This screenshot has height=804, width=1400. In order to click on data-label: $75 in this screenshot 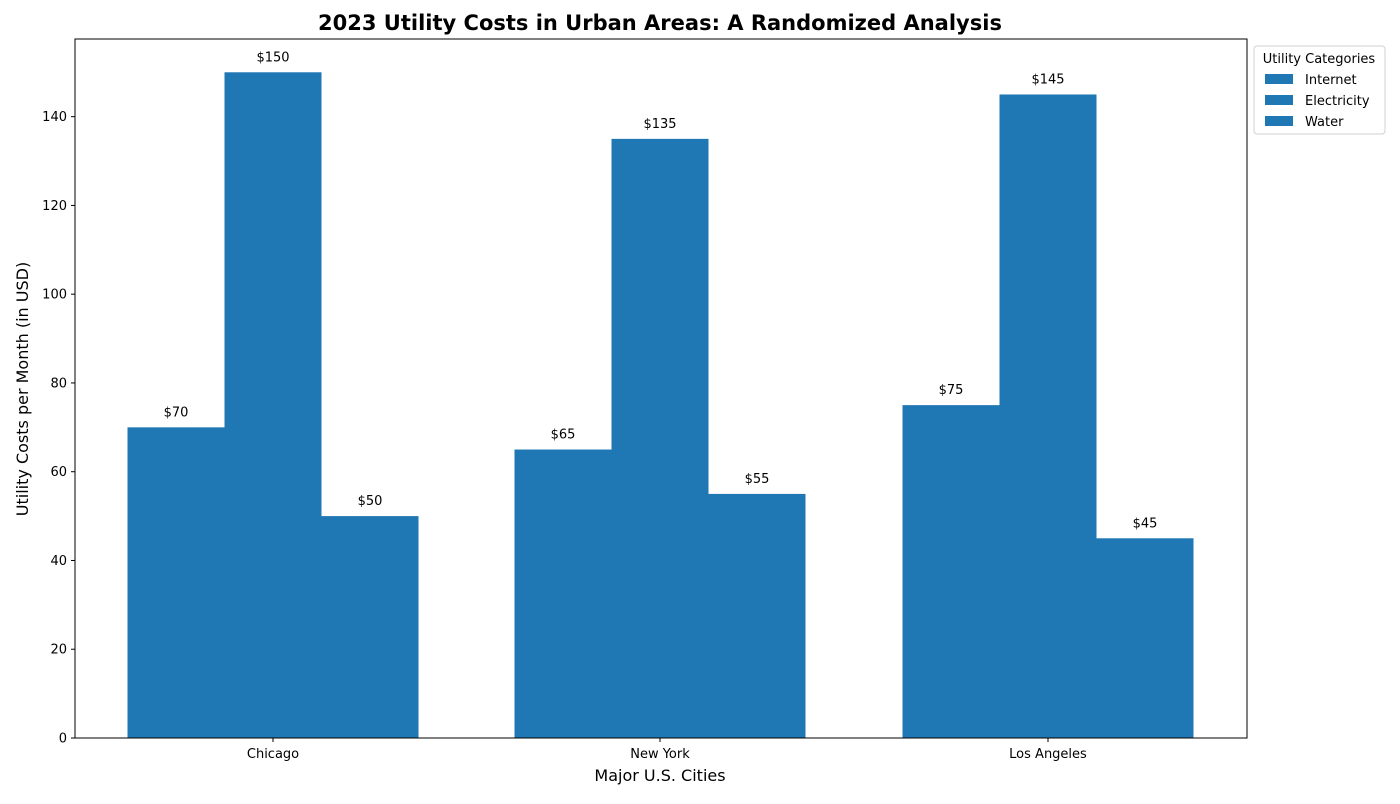, I will do `click(951, 390)`.